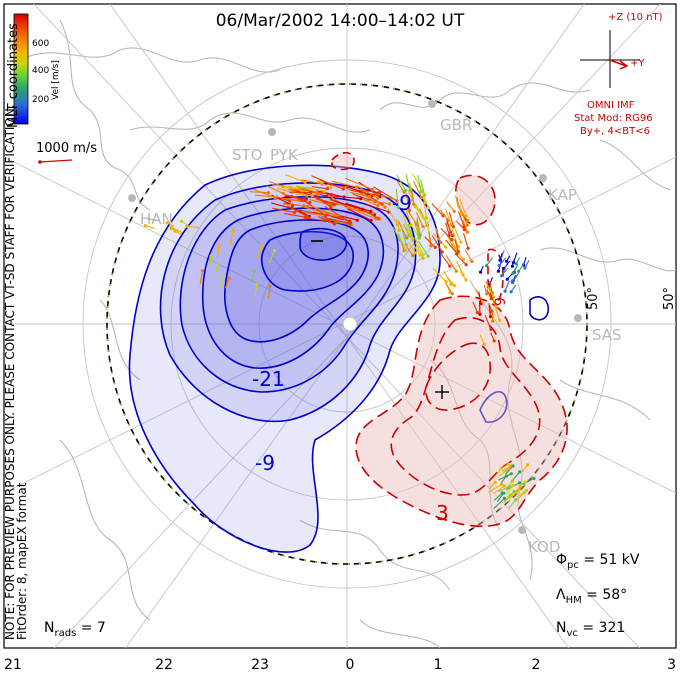 Image resolution: width=680 pixels, height=674 pixels. Describe the element at coordinates (13, 665) in the screenshot. I see `mlt-tick-21: 21` at that location.